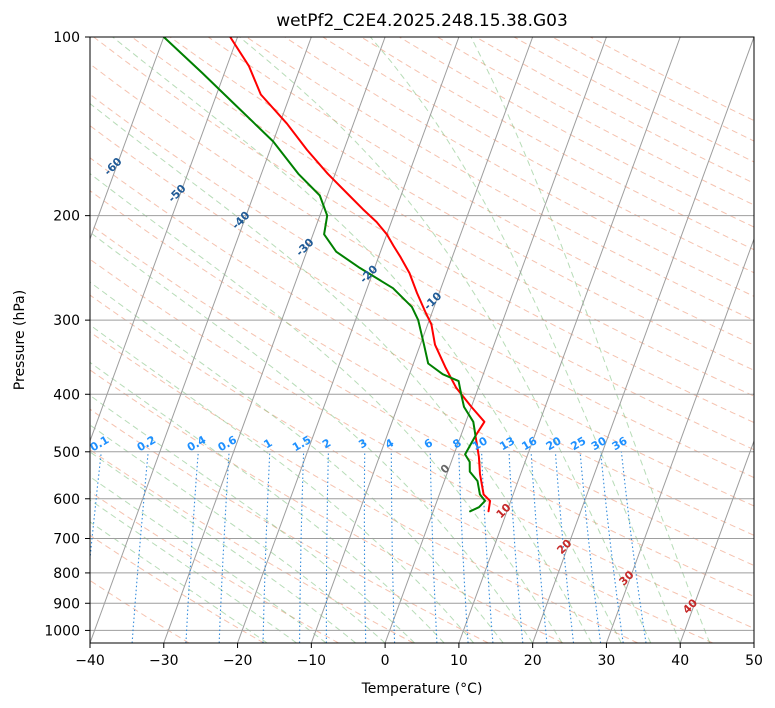 The height and width of the screenshot is (708, 775). What do you see at coordinates (49, 139) in the screenshot?
I see `dry-adiabat-label: -70` at bounding box center [49, 139].